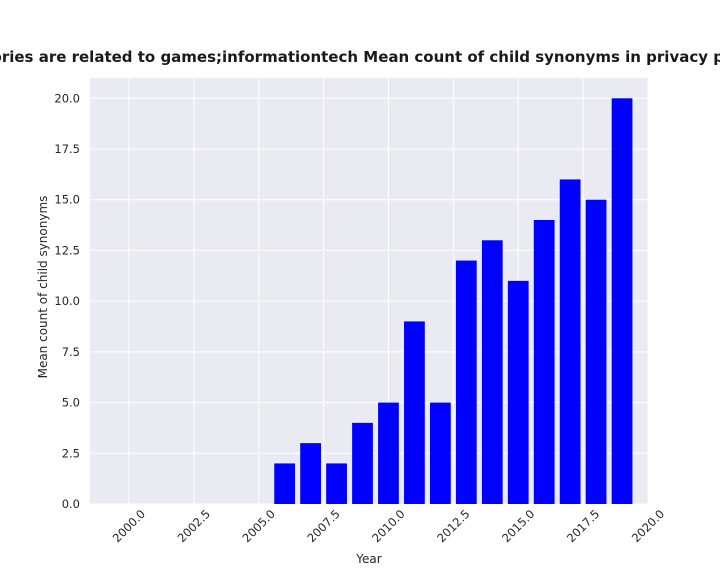 This screenshot has height=576, width=720. Describe the element at coordinates (67, 200) in the screenshot. I see `y-tick-label: 15.0` at that location.